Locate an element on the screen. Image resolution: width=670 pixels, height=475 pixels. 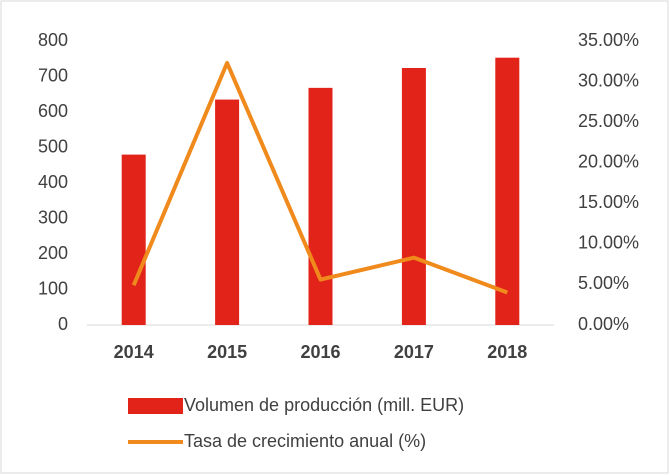
y2-tick-label: 5.00% is located at coordinates (603, 283).